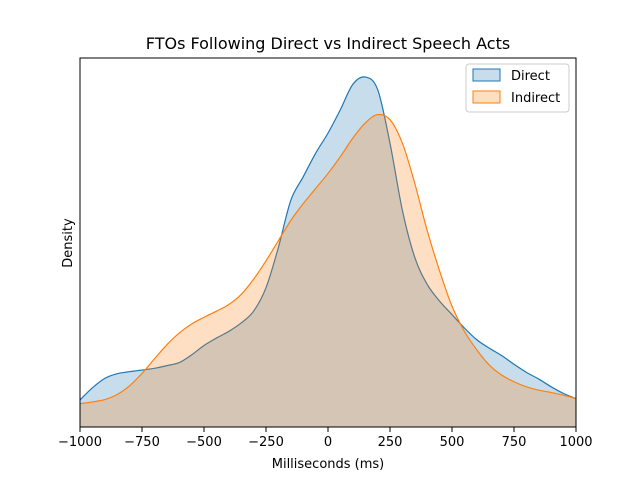 Image resolution: width=640 pixels, height=485 pixels. I want to click on legend-swatch-direct, so click(486, 75).